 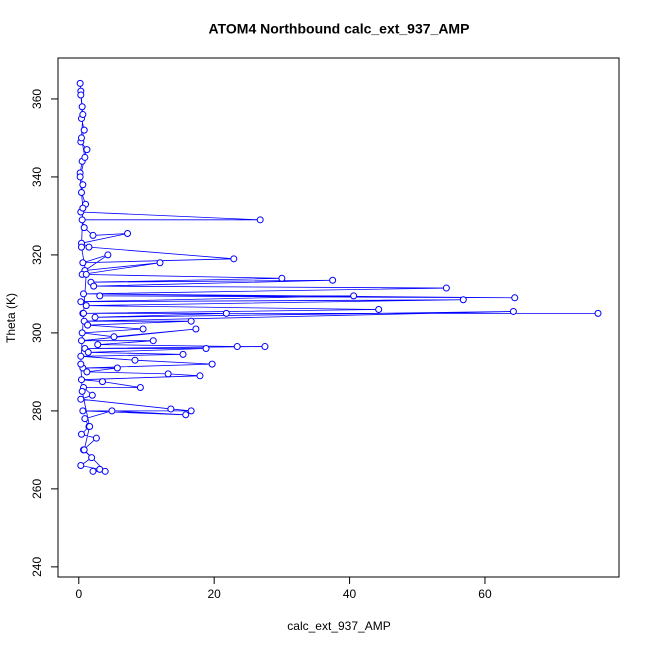 What do you see at coordinates (37, 567) in the screenshot?
I see `y-tick-label: 240` at bounding box center [37, 567].